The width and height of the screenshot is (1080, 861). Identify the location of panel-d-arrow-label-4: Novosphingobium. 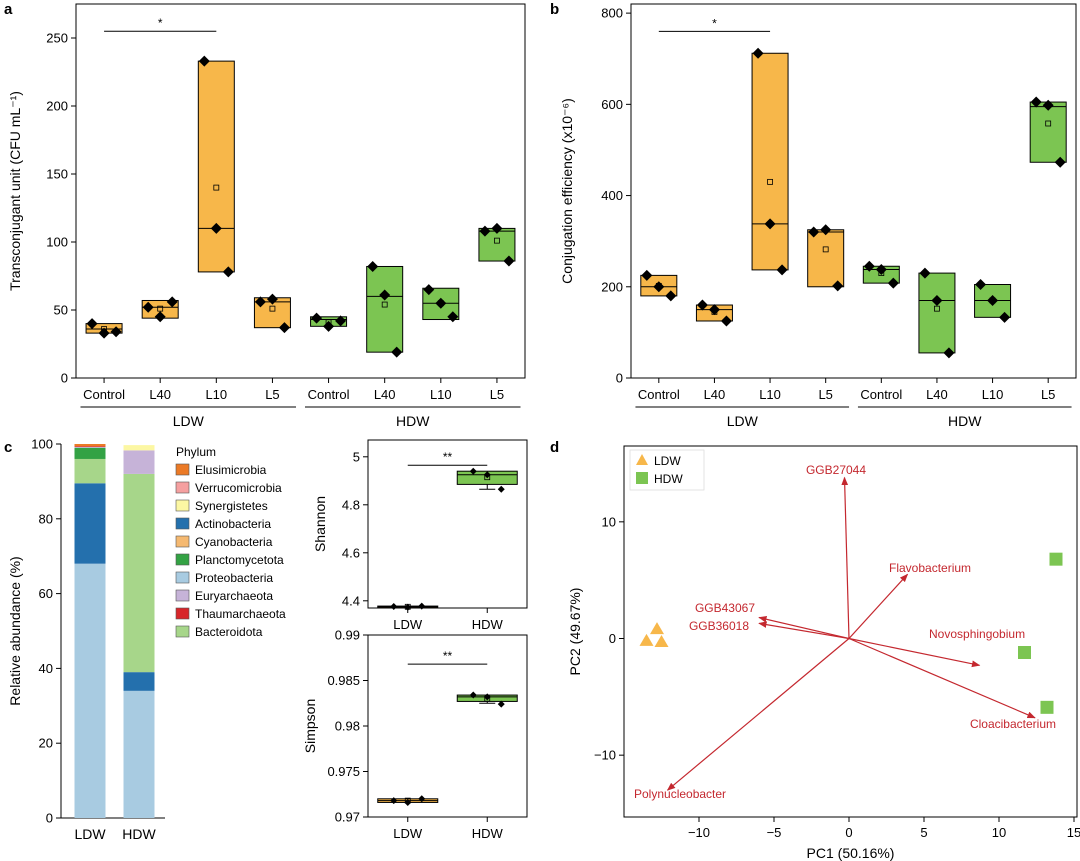
(977, 634).